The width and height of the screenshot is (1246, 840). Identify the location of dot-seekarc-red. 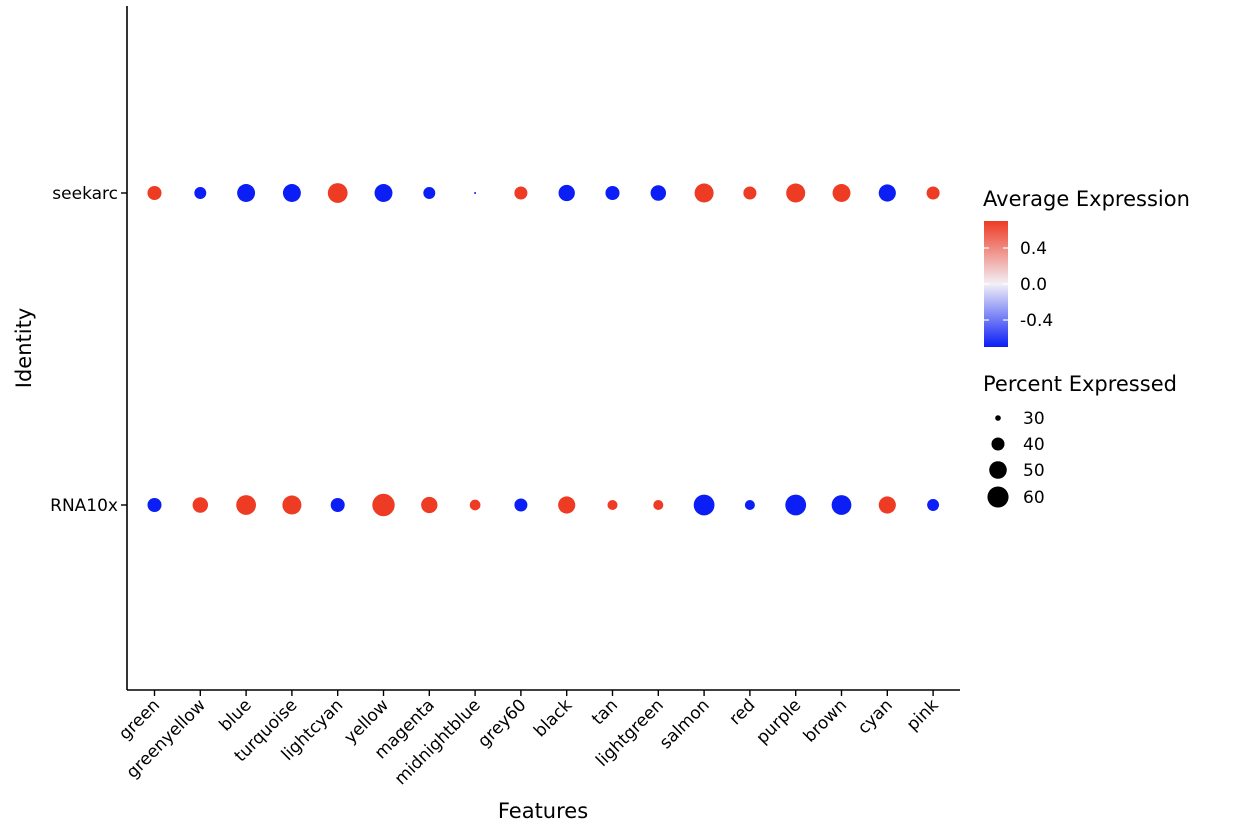
(750, 193).